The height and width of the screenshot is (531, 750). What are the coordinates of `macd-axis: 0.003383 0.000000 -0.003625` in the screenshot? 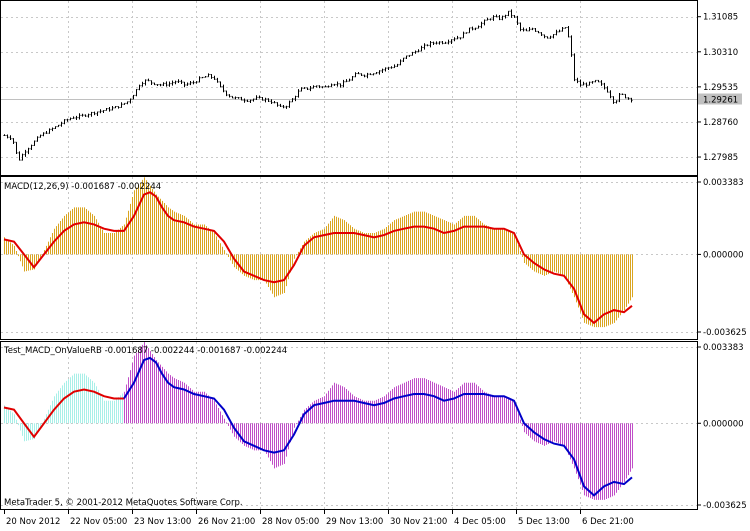 It's located at (722, 258).